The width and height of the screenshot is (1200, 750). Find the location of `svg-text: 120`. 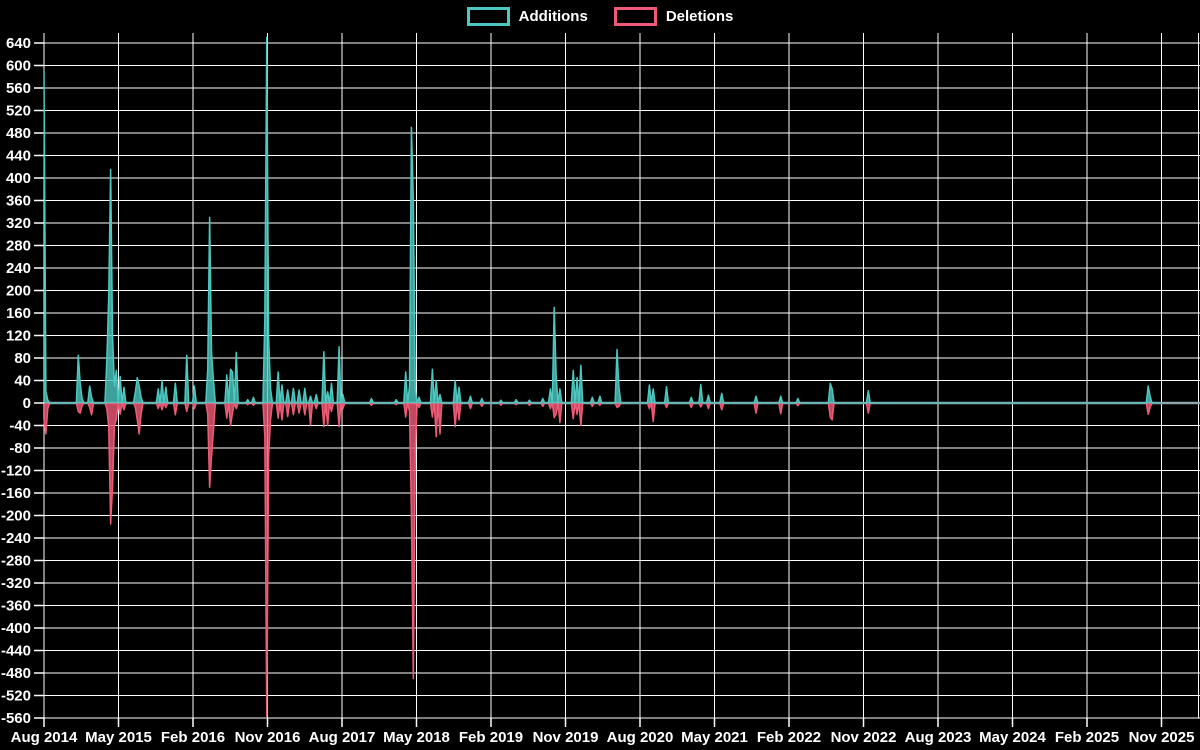

svg-text: 120 is located at coordinates (18, 336).